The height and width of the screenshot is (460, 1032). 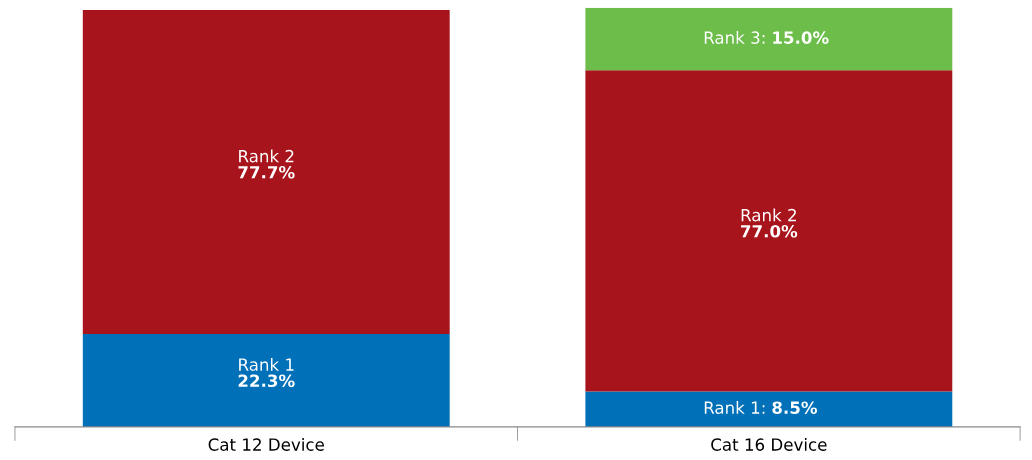 What do you see at coordinates (769, 231) in the screenshot?
I see `data-label: 77.0%` at bounding box center [769, 231].